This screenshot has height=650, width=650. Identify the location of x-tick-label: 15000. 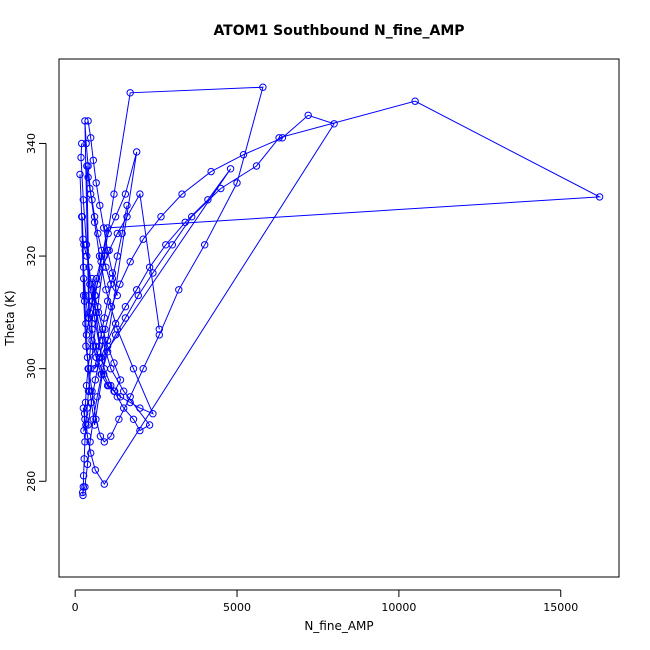
(560, 607).